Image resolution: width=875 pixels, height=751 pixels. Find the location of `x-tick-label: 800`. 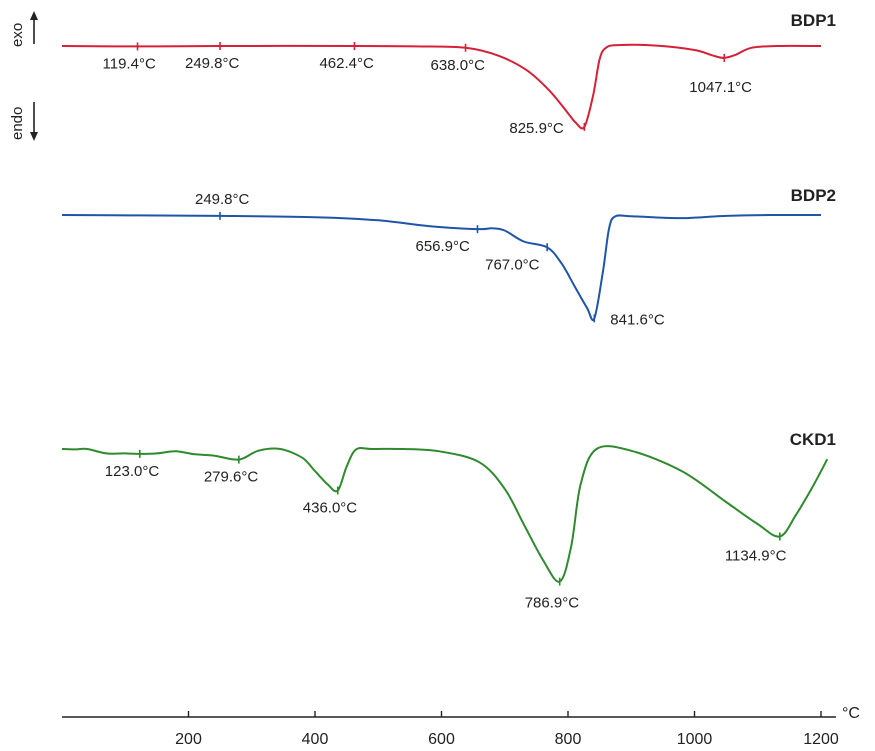

x-tick-label: 800 is located at coordinates (568, 739).